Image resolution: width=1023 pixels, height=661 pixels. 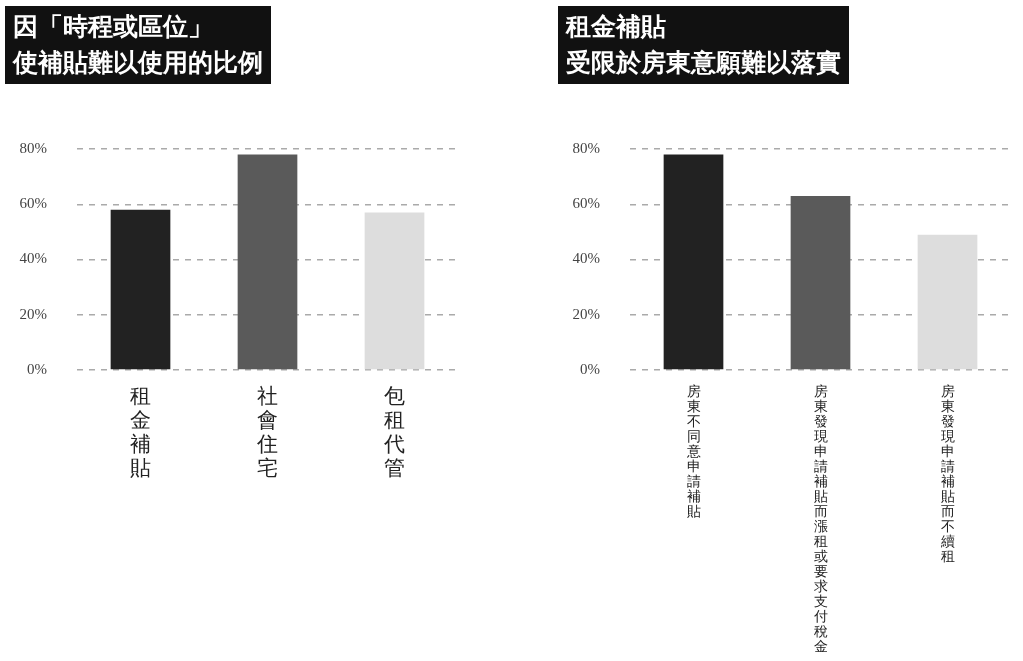 I want to click on chart-title: 租金補貼, so click(x=616, y=27).